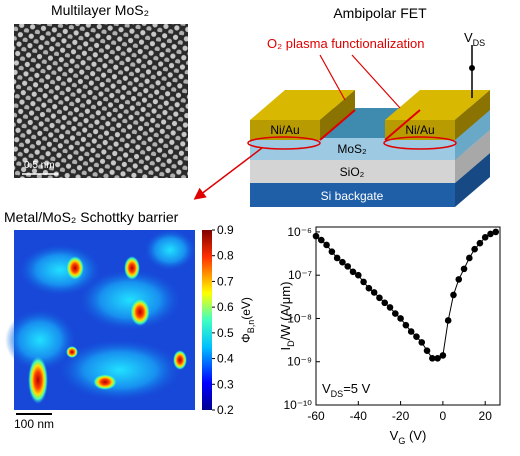  What do you see at coordinates (443, 416) in the screenshot?
I see `x-tick-label: 0` at bounding box center [443, 416].